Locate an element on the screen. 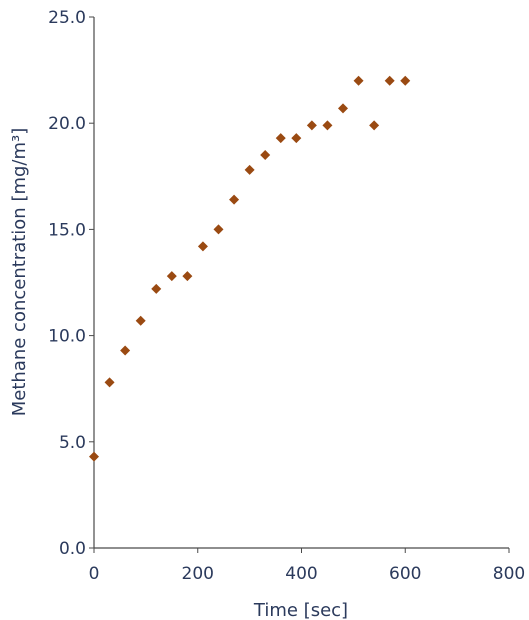 The image size is (529, 620). y-tick-label: 0.0 is located at coordinates (72, 549).